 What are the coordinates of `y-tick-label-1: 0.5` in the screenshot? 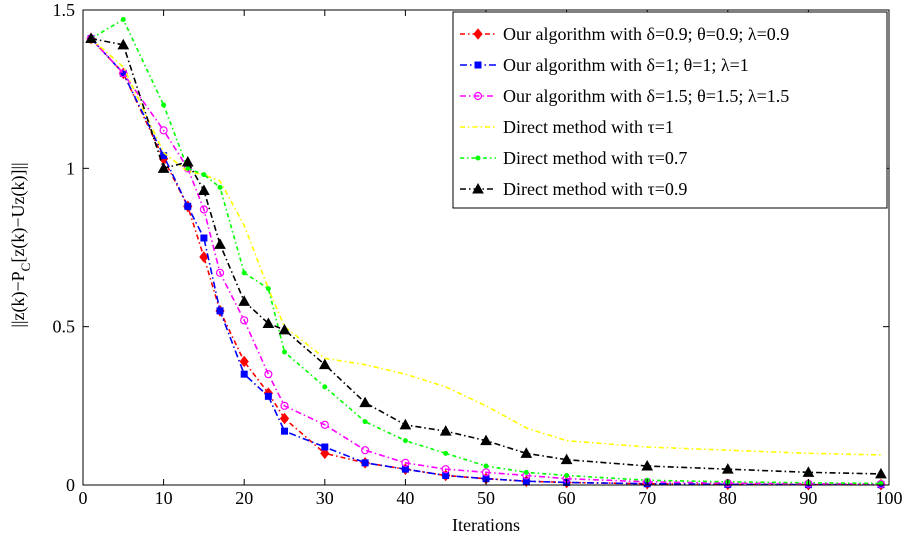 It's located at (64, 327).